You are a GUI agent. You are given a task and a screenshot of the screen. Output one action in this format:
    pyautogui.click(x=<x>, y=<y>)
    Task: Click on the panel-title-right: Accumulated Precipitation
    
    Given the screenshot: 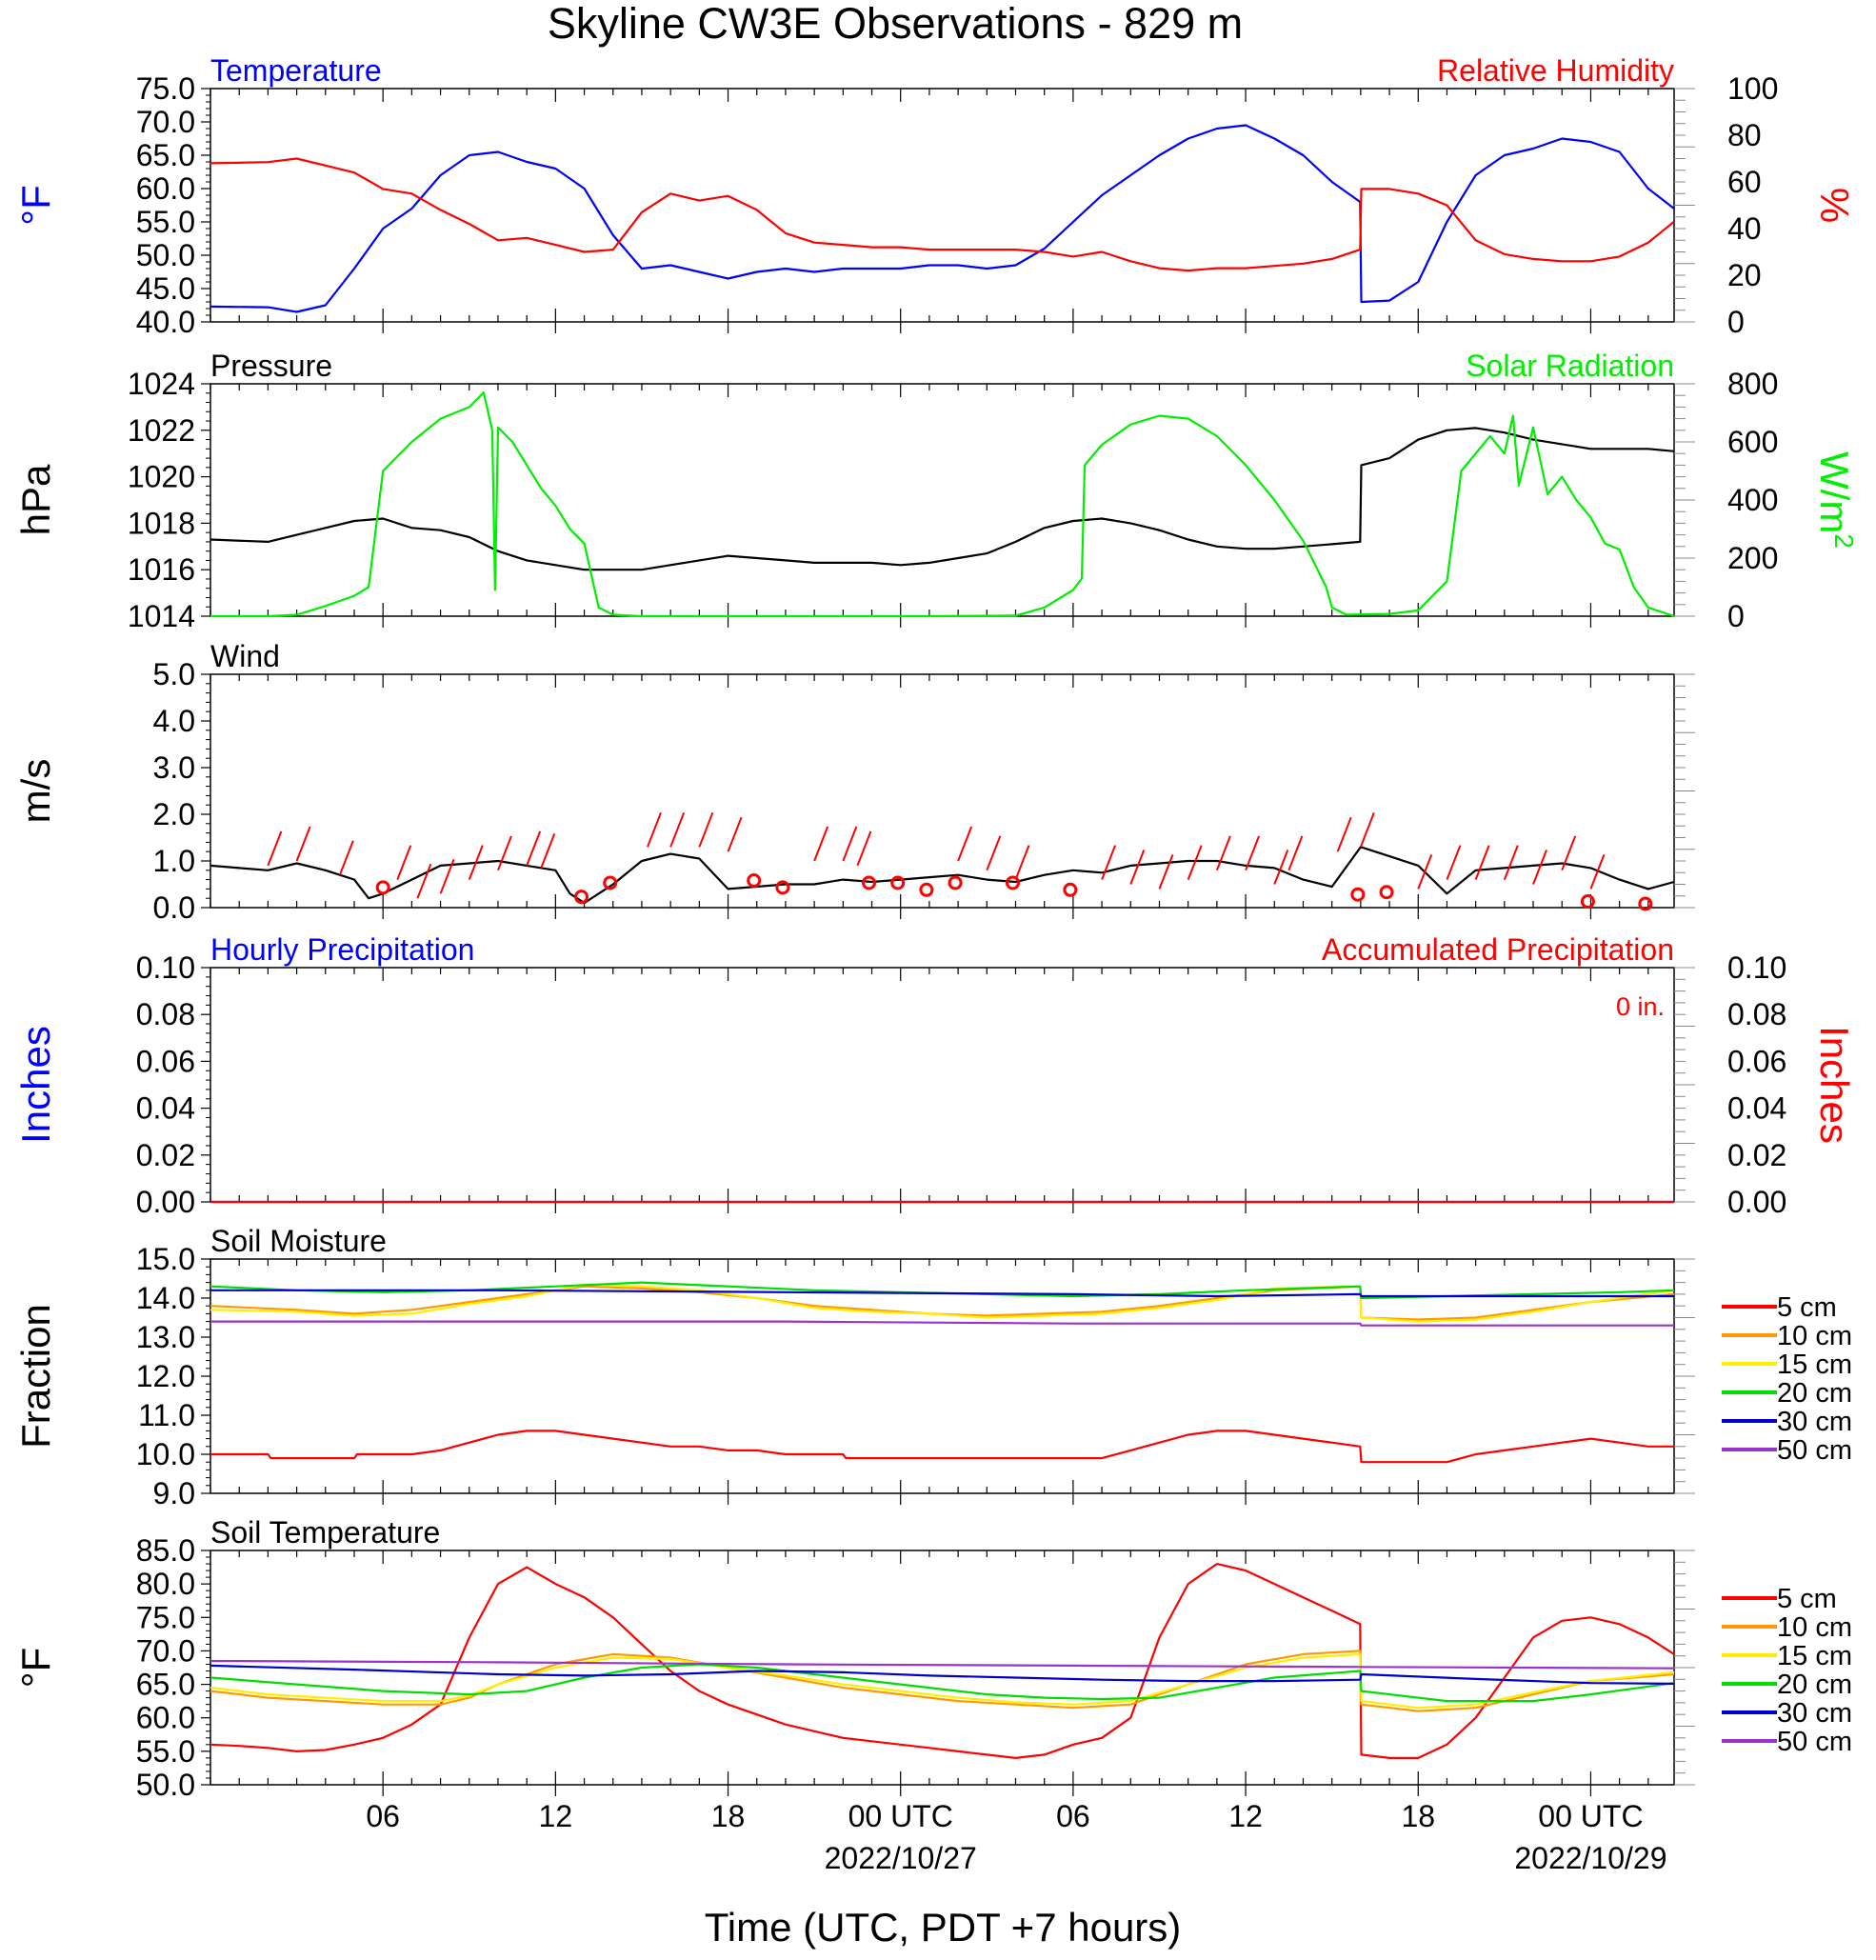 What is the action you would take?
    pyautogui.click(x=1498, y=949)
    